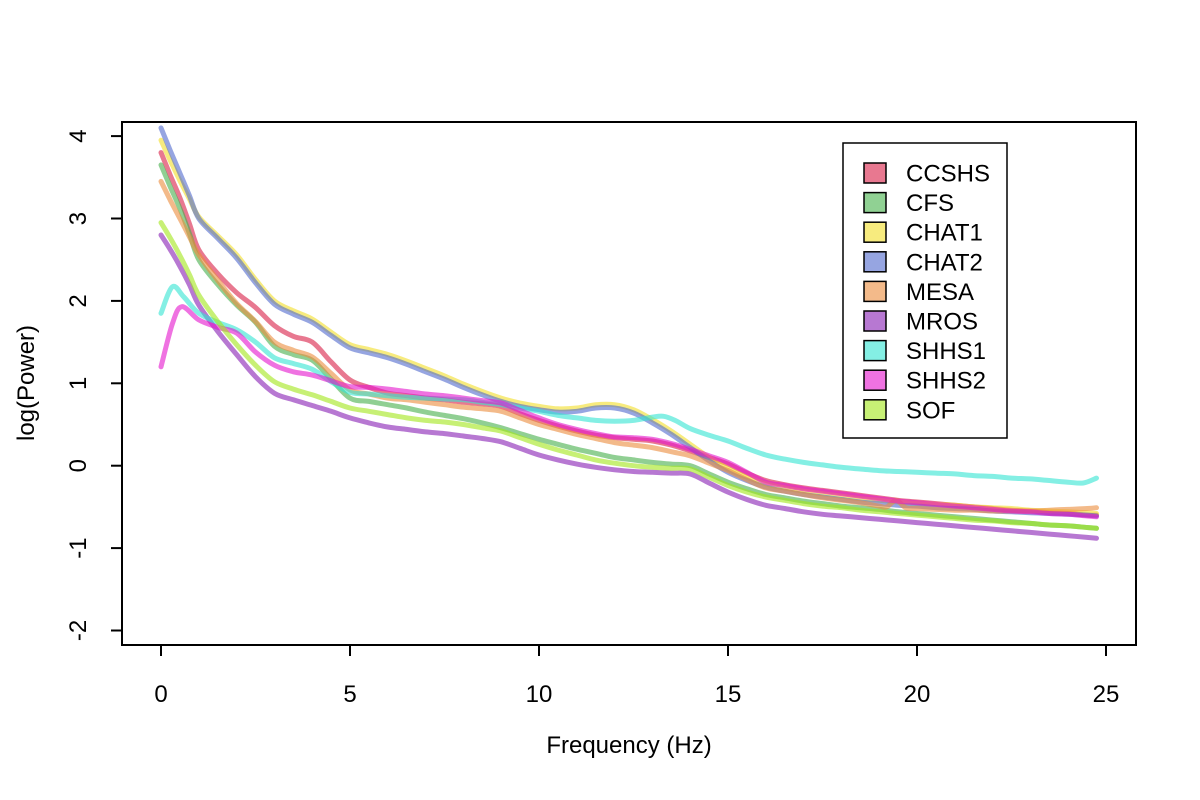  I want to click on x-axis: 0 5 10 15 20 25, so click(636, 676).